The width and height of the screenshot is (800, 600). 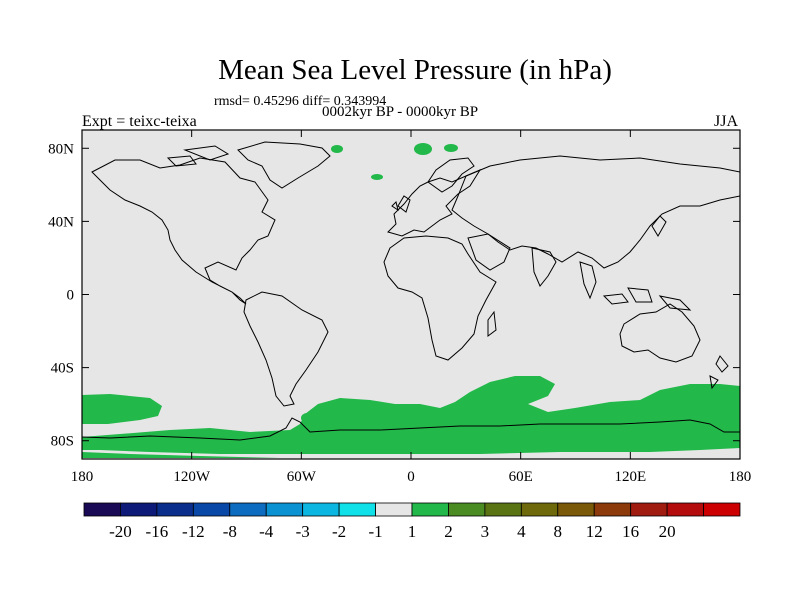 What do you see at coordinates (492, 323) in the screenshot?
I see `coastline-madagascar` at bounding box center [492, 323].